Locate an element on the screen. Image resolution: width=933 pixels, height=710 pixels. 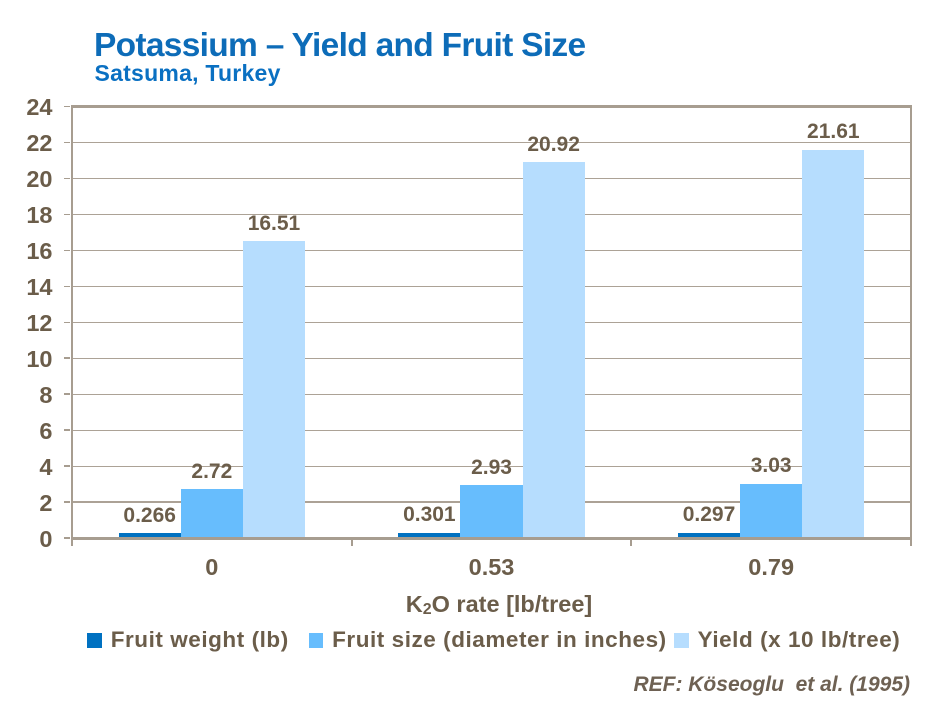
bar-value-label: 0.301 is located at coordinates (429, 515).